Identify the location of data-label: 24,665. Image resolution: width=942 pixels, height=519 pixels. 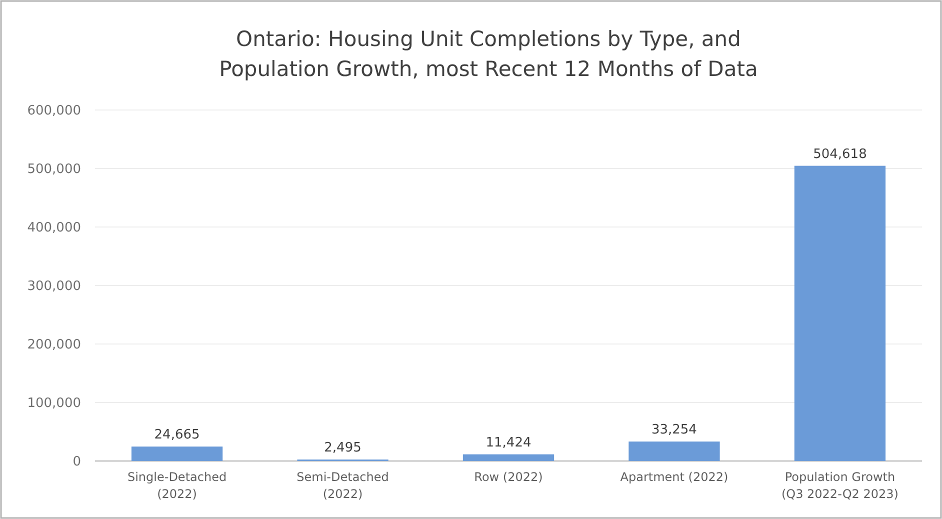
(177, 435).